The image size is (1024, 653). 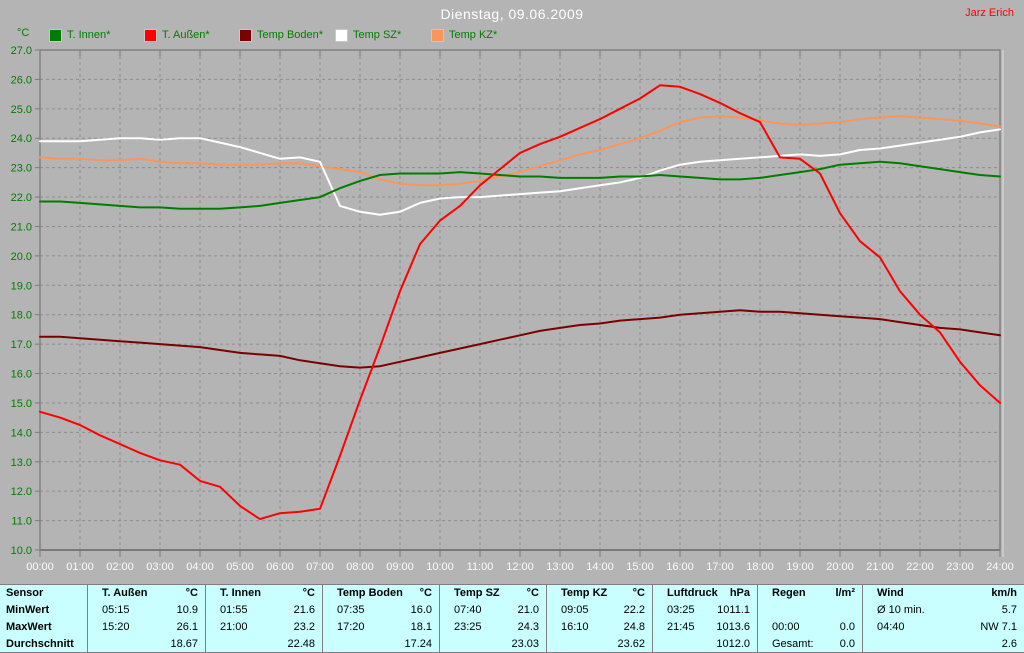 I want to click on author-name: Jarz Erich, so click(x=989, y=13).